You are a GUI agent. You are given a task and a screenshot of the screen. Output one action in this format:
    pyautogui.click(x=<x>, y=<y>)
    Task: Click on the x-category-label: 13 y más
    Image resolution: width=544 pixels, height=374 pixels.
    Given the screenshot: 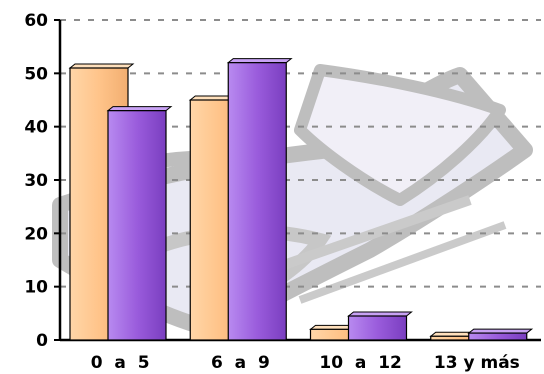 What is the action you would take?
    pyautogui.click(x=477, y=363)
    